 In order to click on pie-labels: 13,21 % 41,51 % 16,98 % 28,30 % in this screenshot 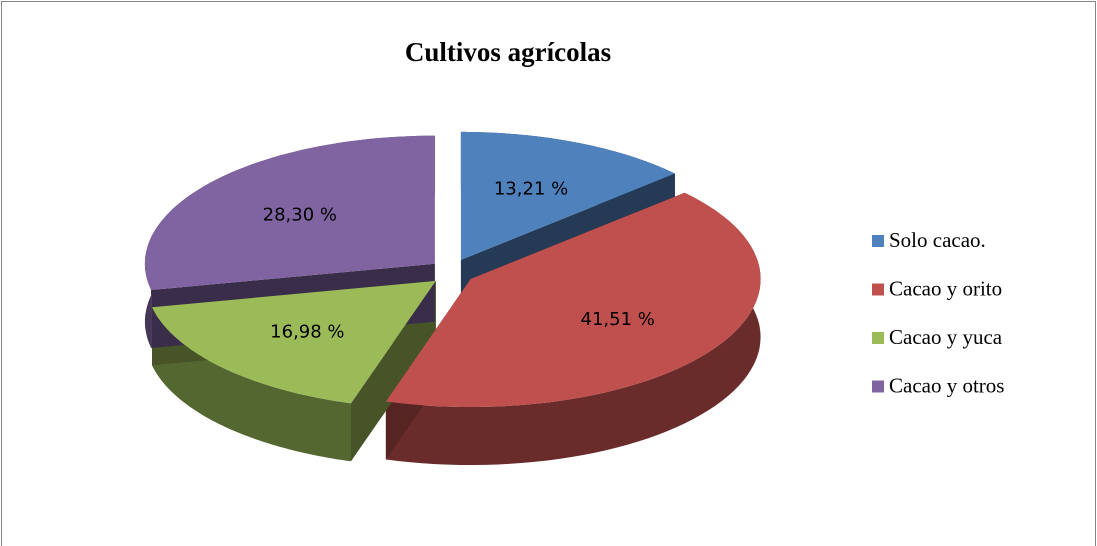, I will do `click(459, 261)`.